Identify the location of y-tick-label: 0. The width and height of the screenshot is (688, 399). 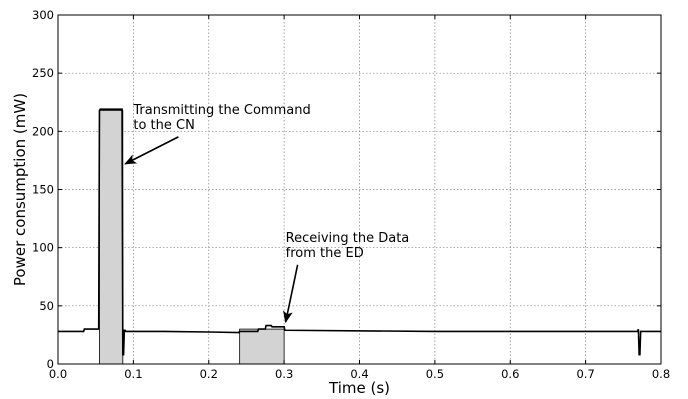
(50, 364).